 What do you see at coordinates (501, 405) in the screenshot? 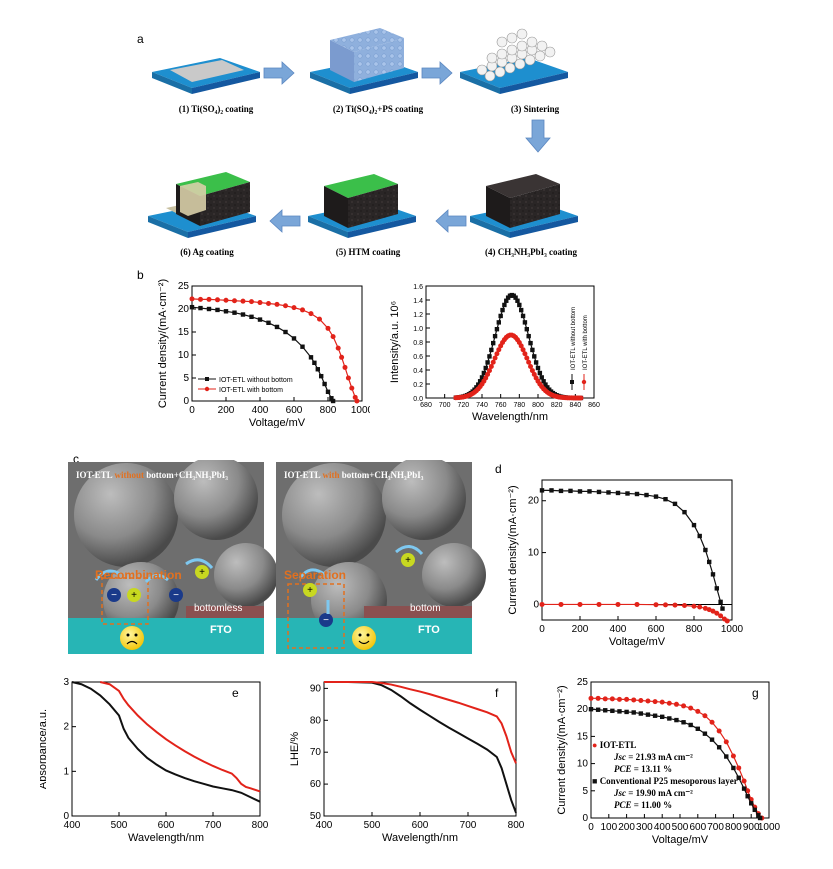
I see `x-tick-label: 760` at bounding box center [501, 405].